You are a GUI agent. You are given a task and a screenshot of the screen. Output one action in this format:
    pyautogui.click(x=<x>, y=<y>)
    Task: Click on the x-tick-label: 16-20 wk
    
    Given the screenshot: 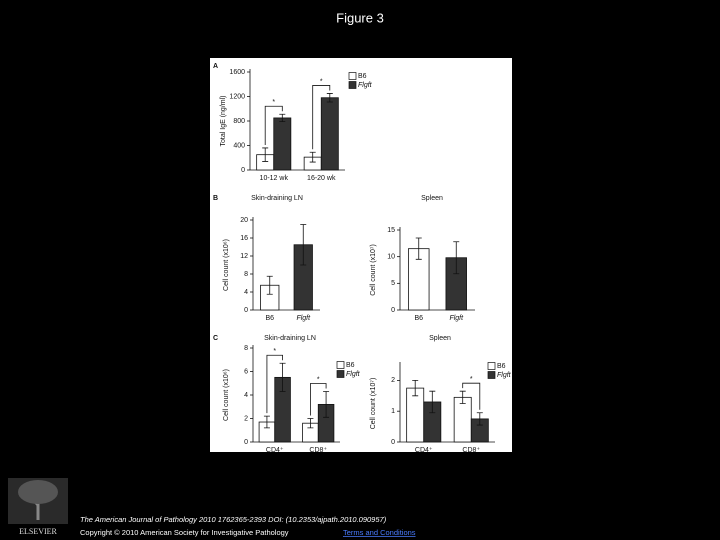 What is the action you would take?
    pyautogui.click(x=321, y=178)
    